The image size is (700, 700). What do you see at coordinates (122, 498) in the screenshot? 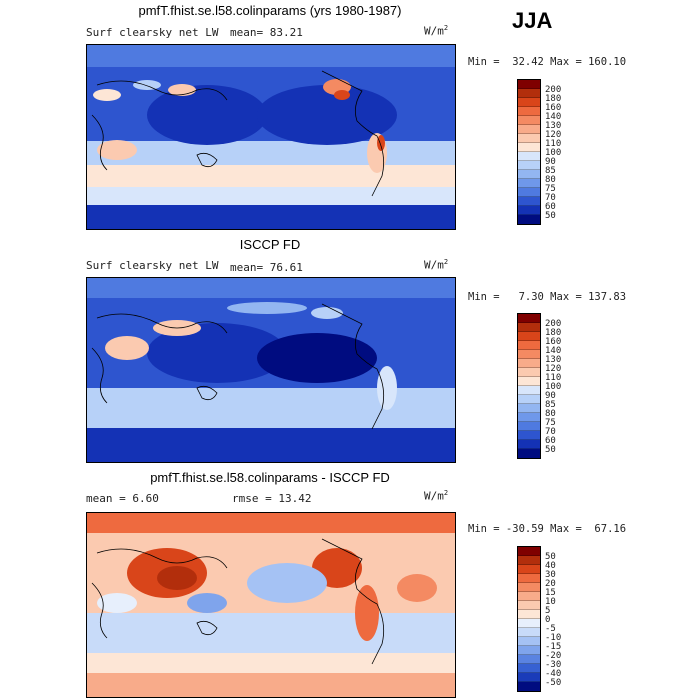
I see `panel-3-mean-label: mean = 6.60` at bounding box center [122, 498].